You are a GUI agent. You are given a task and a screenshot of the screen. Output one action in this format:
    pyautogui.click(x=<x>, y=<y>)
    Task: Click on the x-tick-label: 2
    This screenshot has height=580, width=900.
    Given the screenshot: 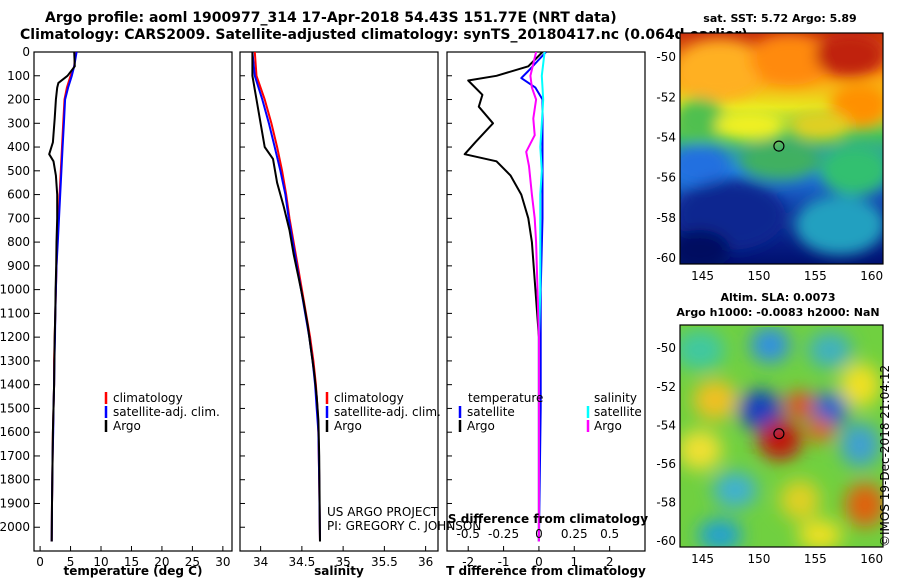 What is the action you would take?
    pyautogui.click(x=610, y=562)
    